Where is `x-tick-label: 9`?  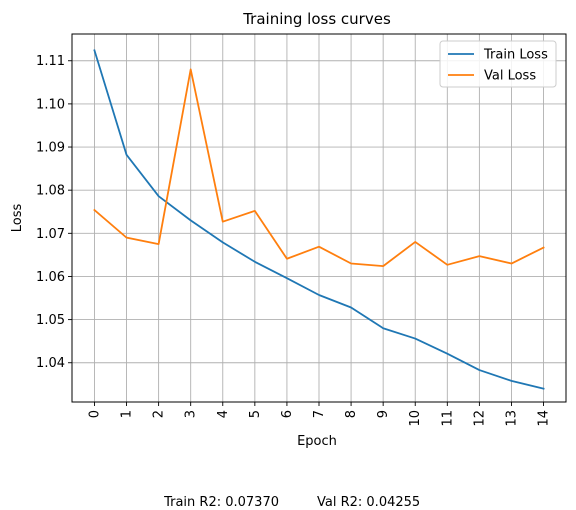
x-tick-label: 9 is located at coordinates (383, 414).